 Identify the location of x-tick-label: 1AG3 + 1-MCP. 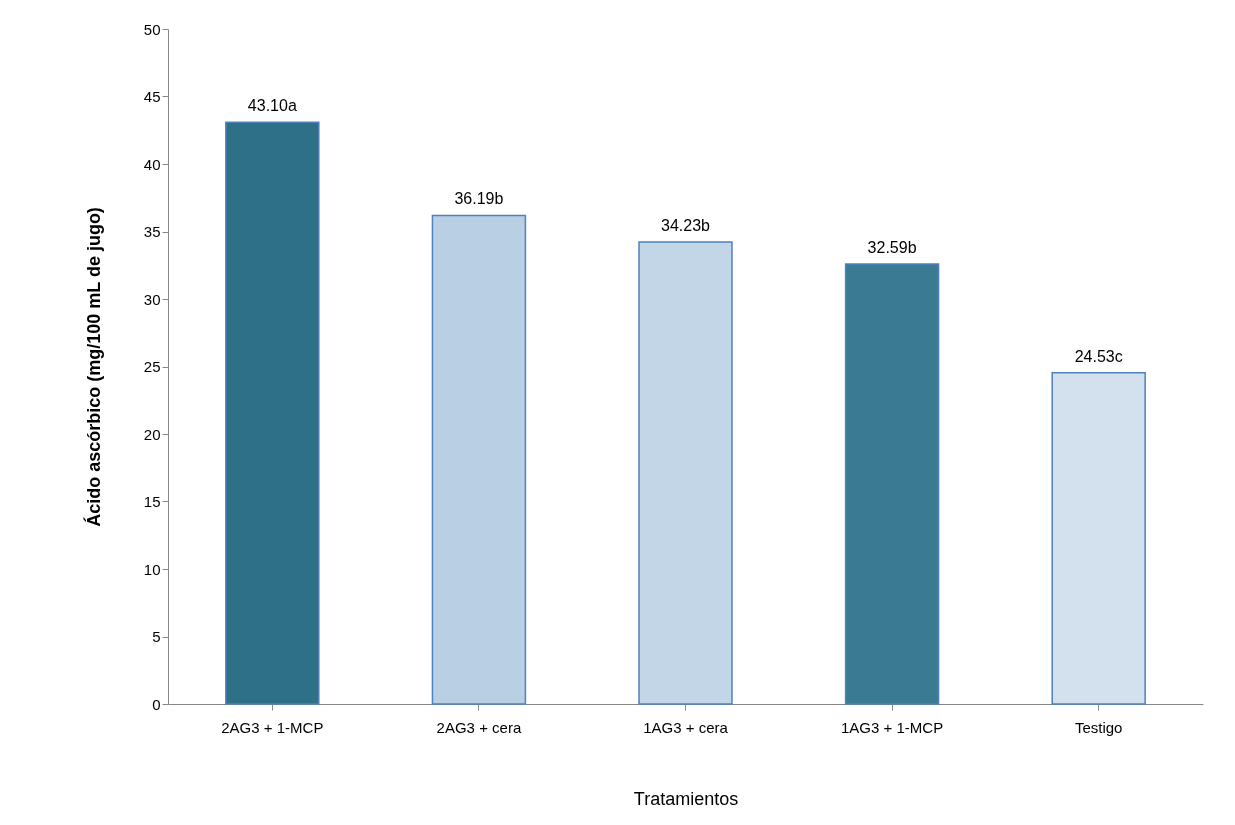
(892, 727).